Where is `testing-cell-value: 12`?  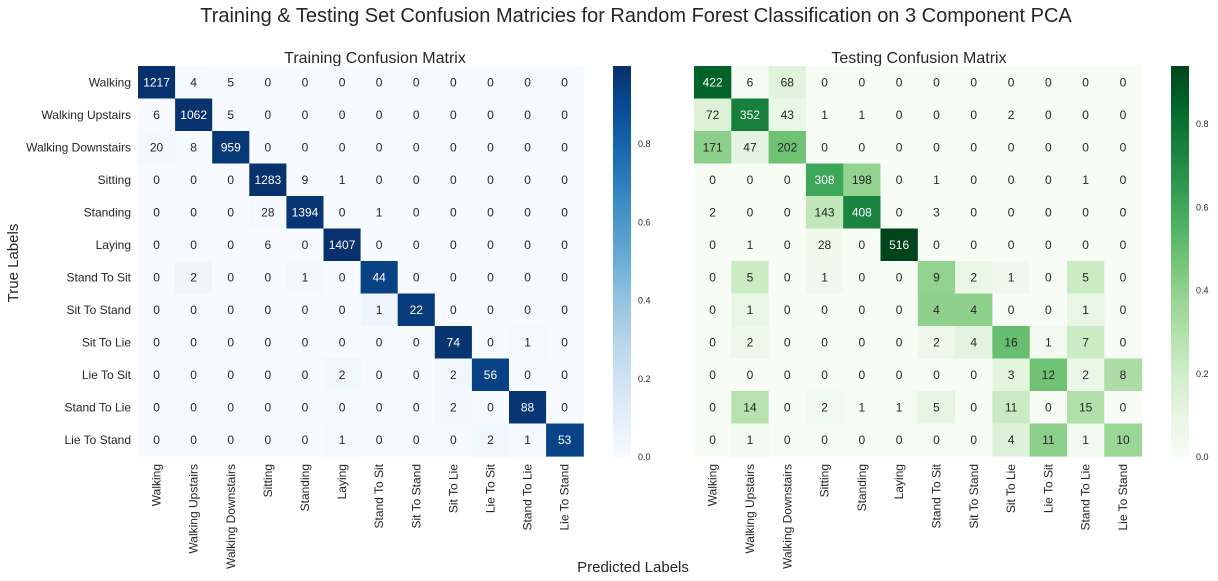 testing-cell-value: 12 is located at coordinates (1049, 375).